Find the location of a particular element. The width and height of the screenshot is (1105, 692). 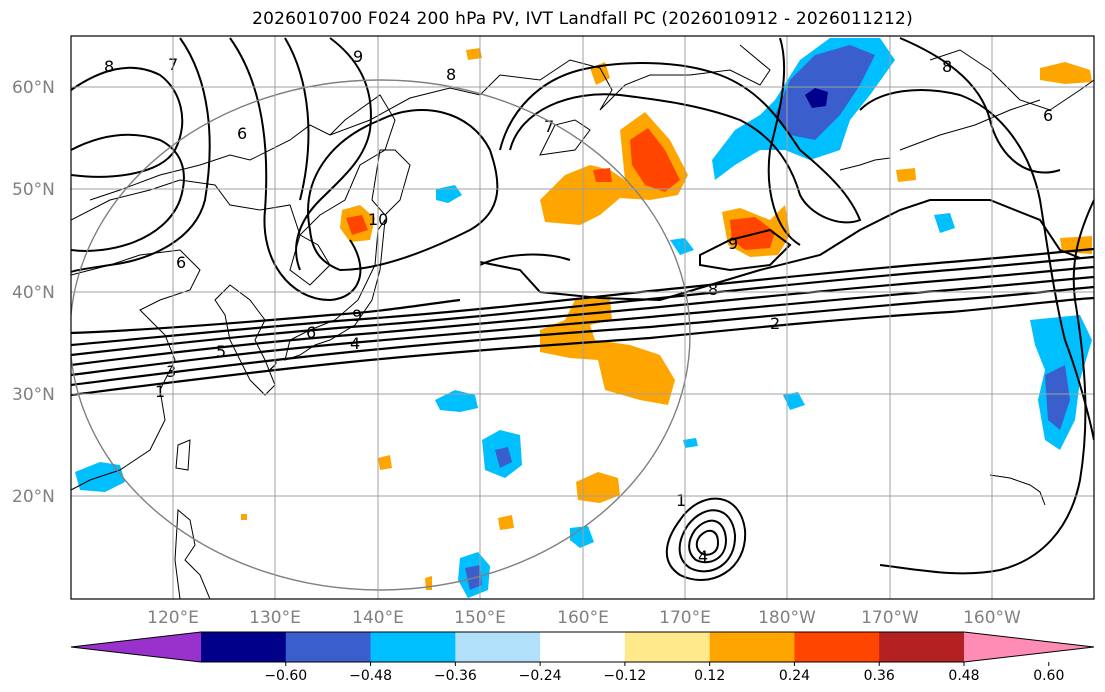

colorbar-tick-label: −0.36 is located at coordinates (455, 676).